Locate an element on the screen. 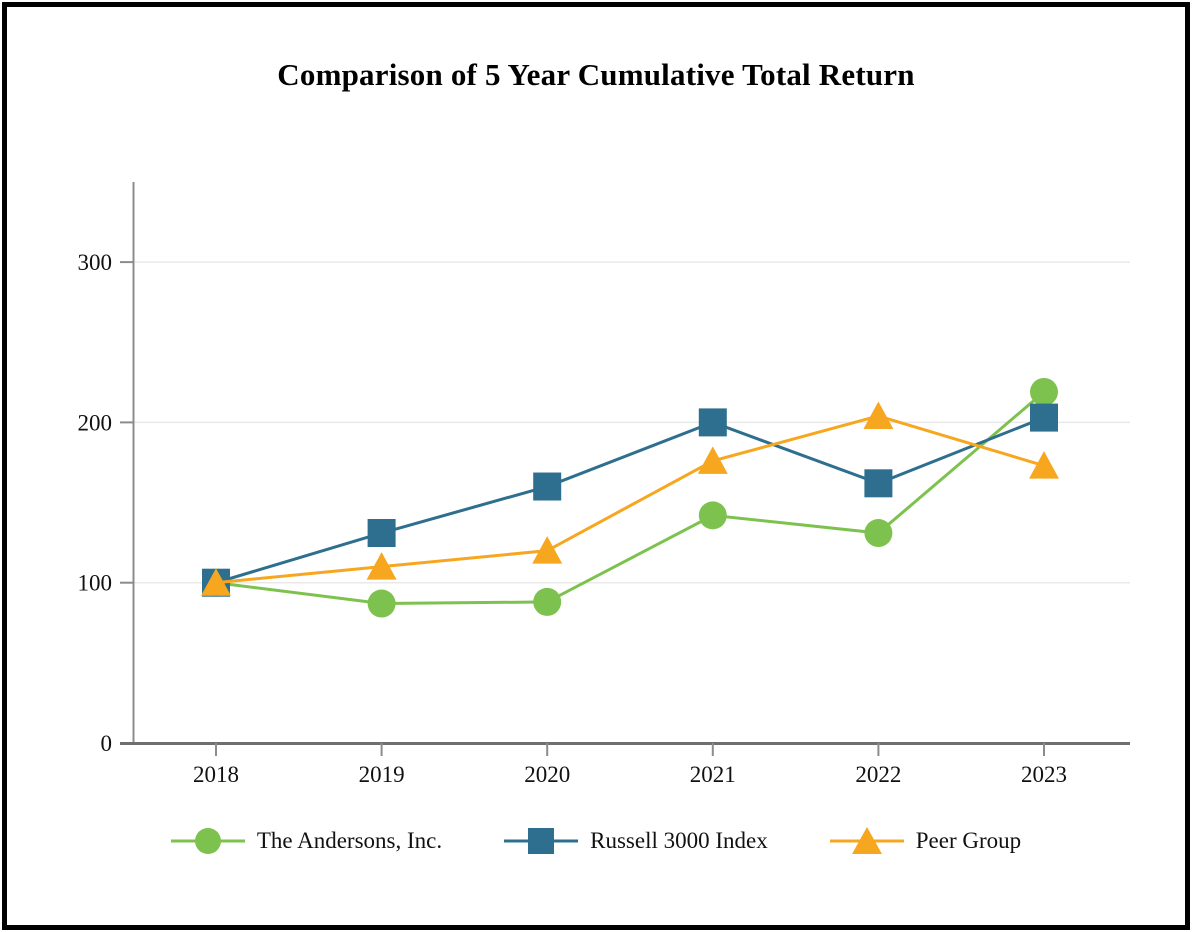 The image size is (1192, 932). data-point-peer-group-2022 is located at coordinates (878, 415).